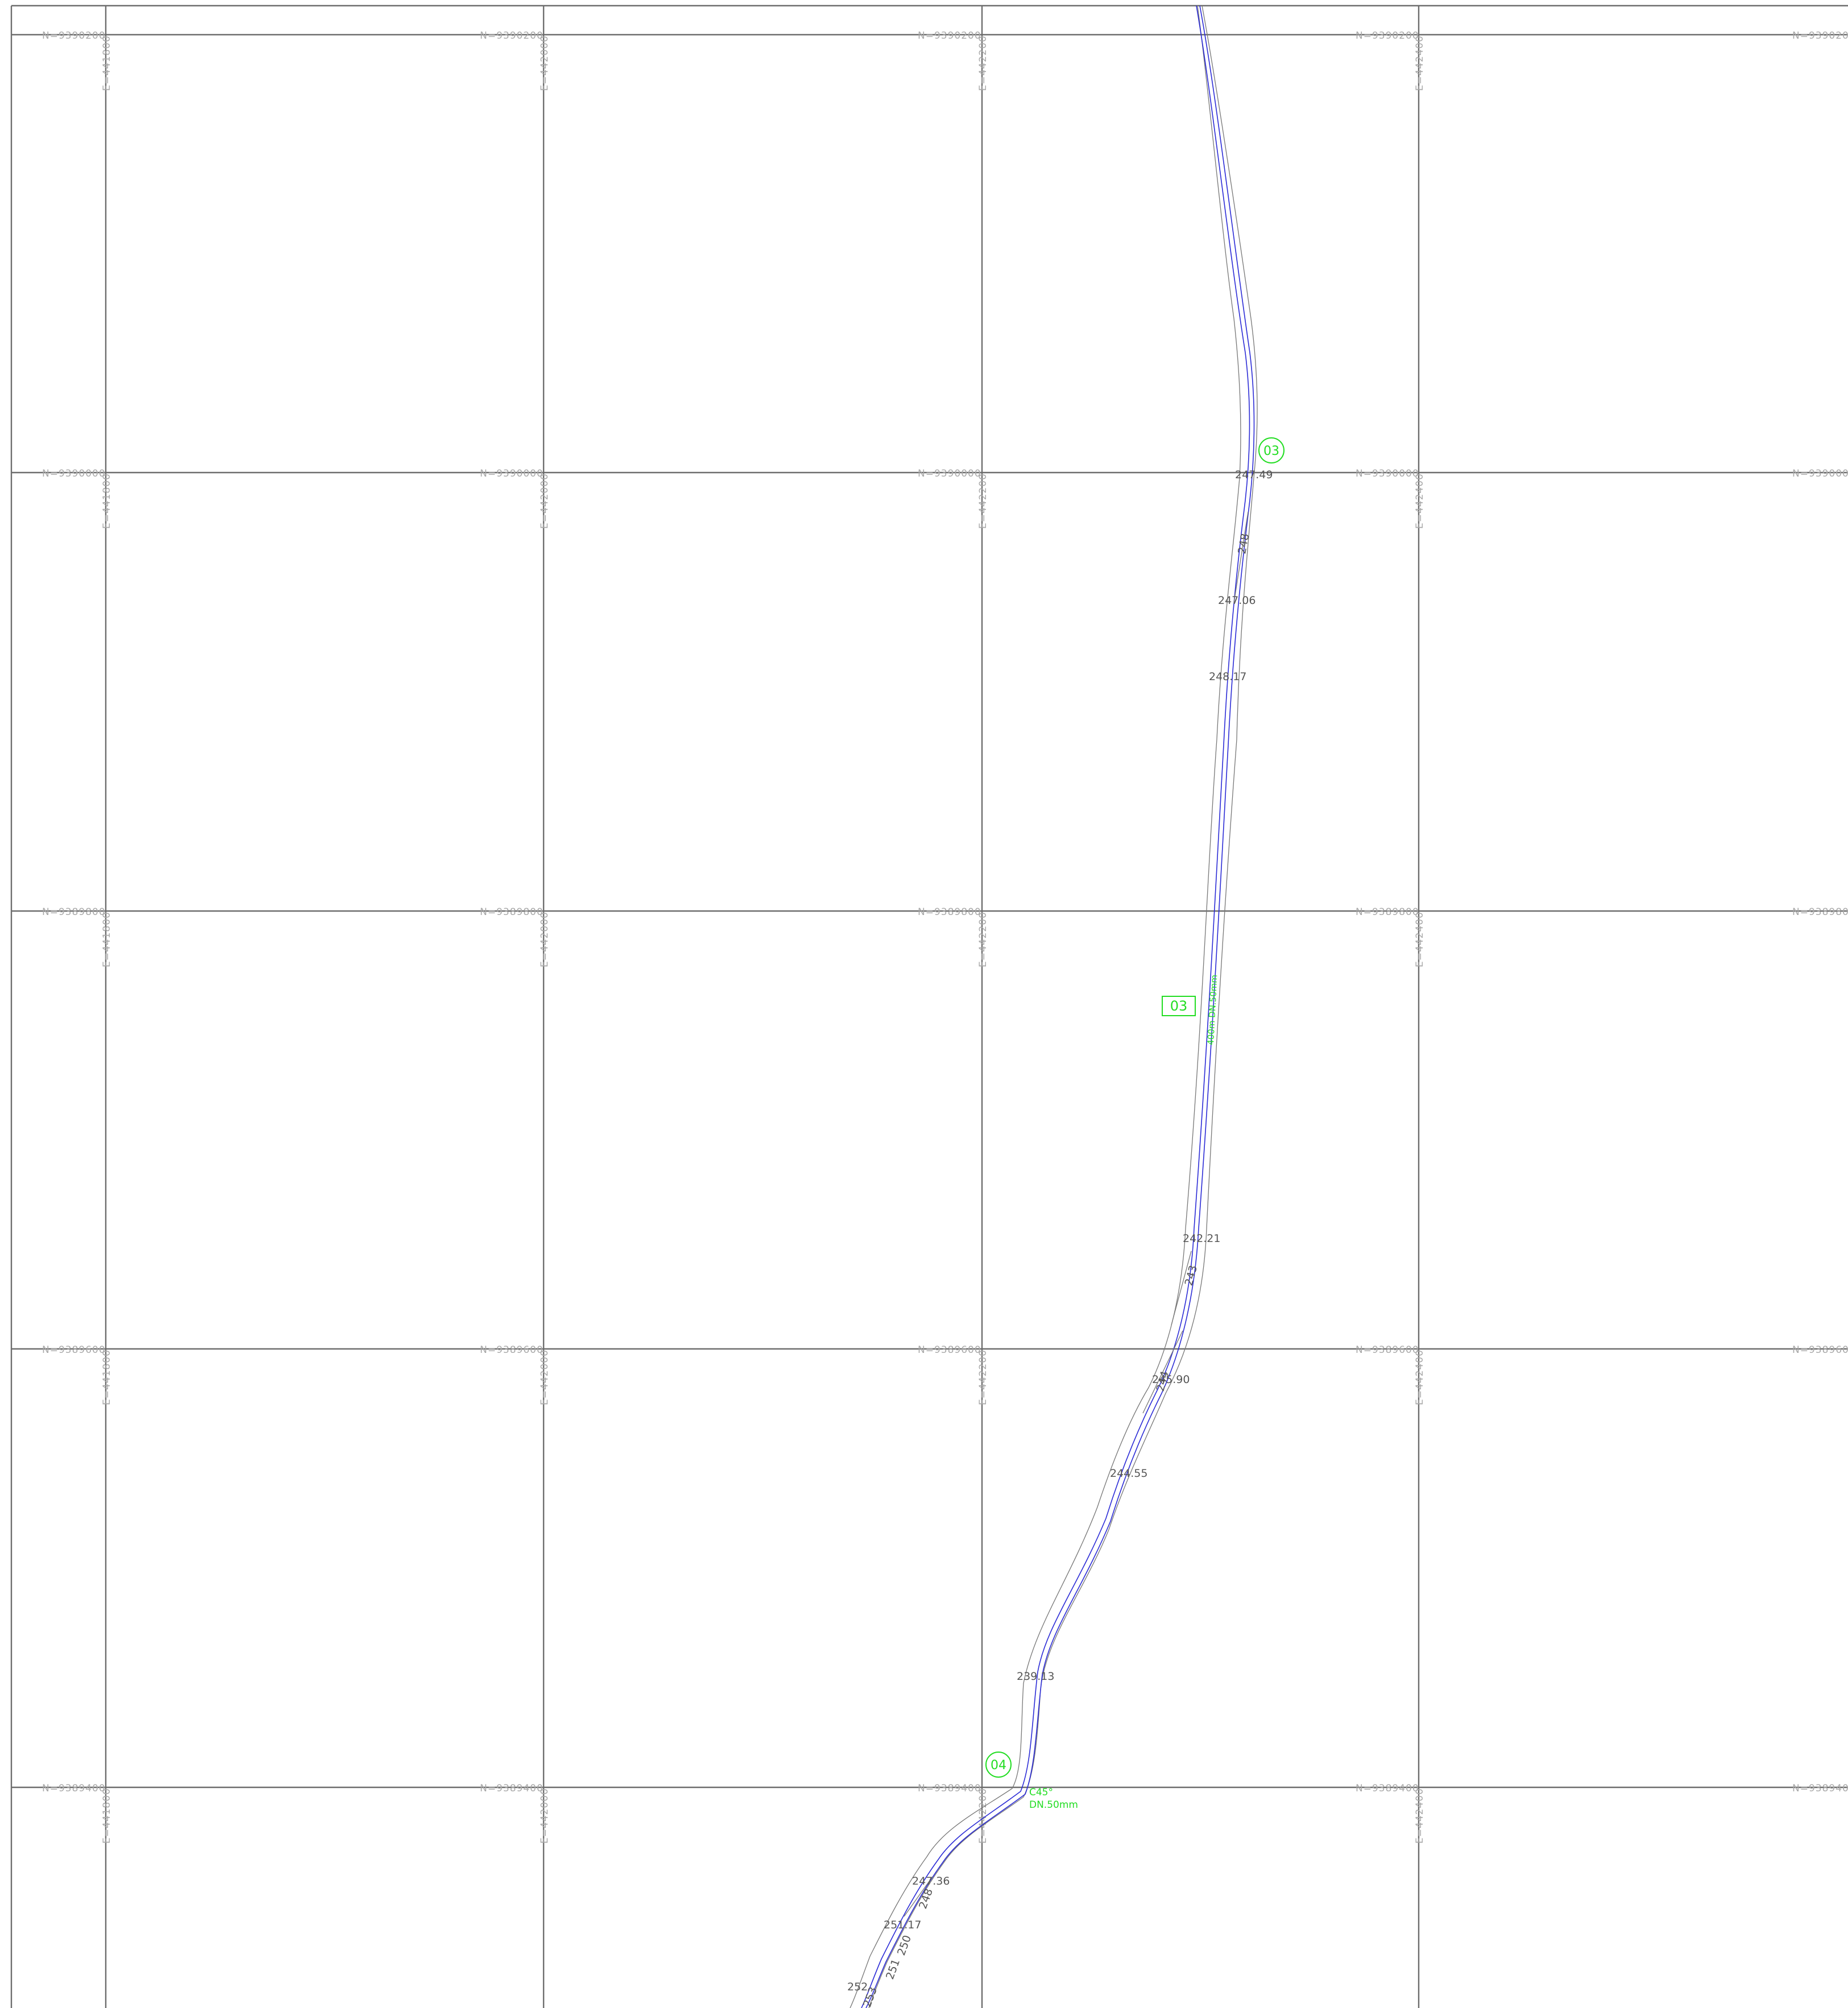  I want to click on node-03-marker: 03, so click(1271, 450).